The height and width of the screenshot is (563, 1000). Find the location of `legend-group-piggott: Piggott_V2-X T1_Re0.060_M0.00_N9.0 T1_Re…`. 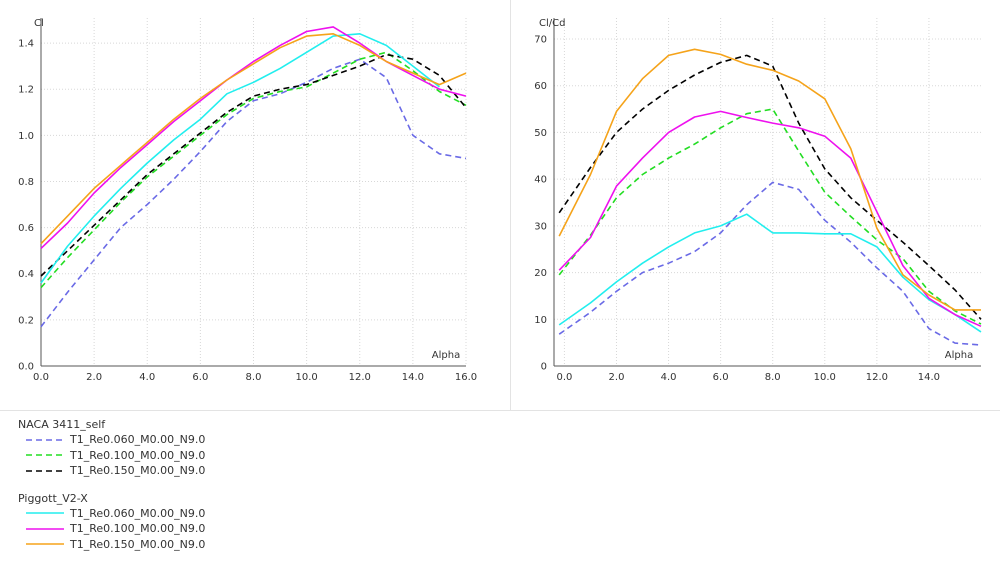

legend-group-piggott: Piggott_V2-X T1_Re0.060_M0.00_N9.0 T1_Re… is located at coordinates (111, 522).